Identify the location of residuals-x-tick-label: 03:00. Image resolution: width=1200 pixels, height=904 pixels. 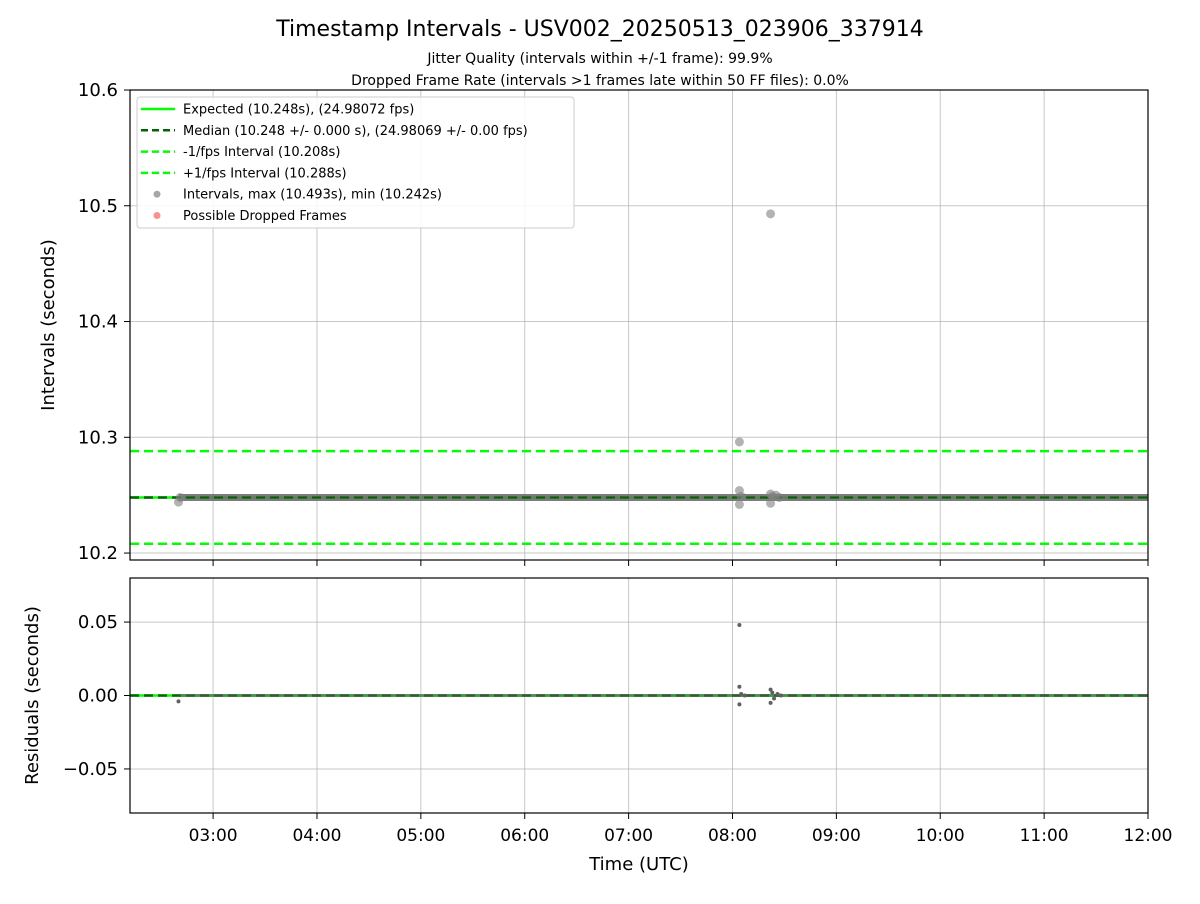
(213, 836).